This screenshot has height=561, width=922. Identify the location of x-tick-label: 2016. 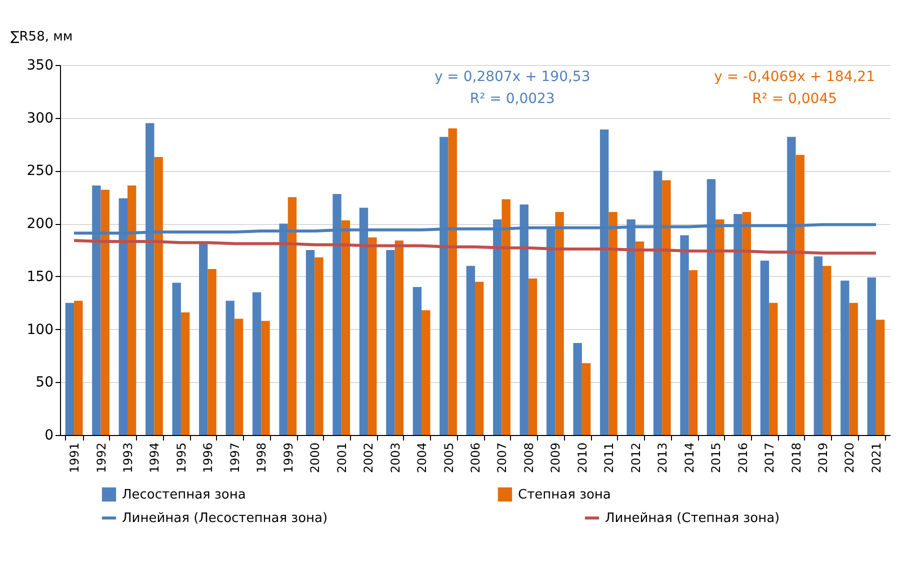
(743, 458).